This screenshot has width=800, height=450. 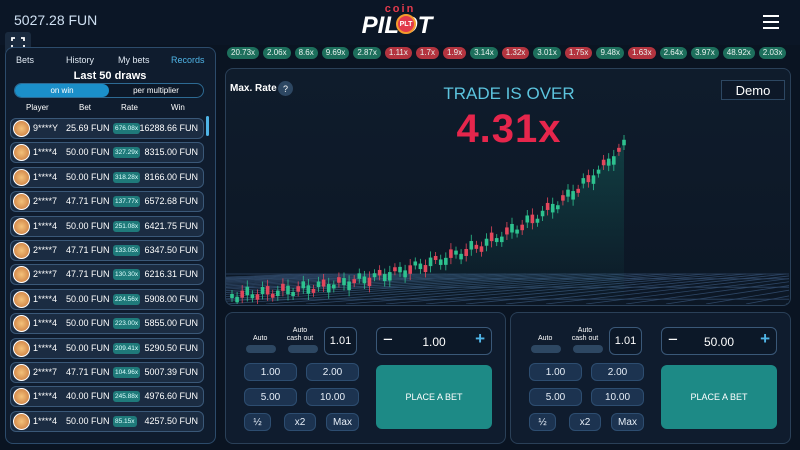 What do you see at coordinates (107, 299) in the screenshot?
I see `record-row: 1****4 50.00 FUN 224.56x 5908.00 FUN` at bounding box center [107, 299].